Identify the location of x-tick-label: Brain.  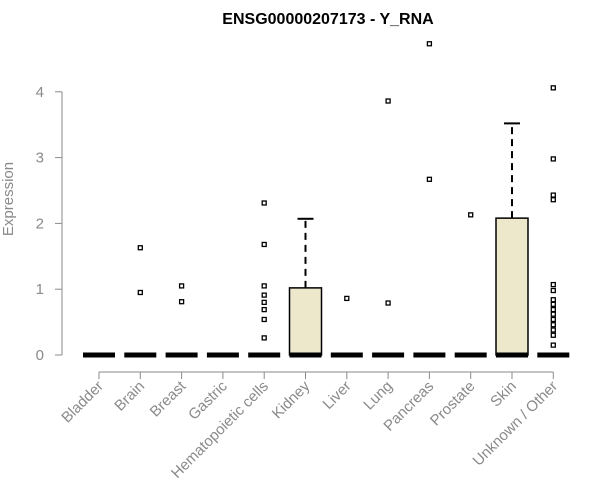
(129, 396).